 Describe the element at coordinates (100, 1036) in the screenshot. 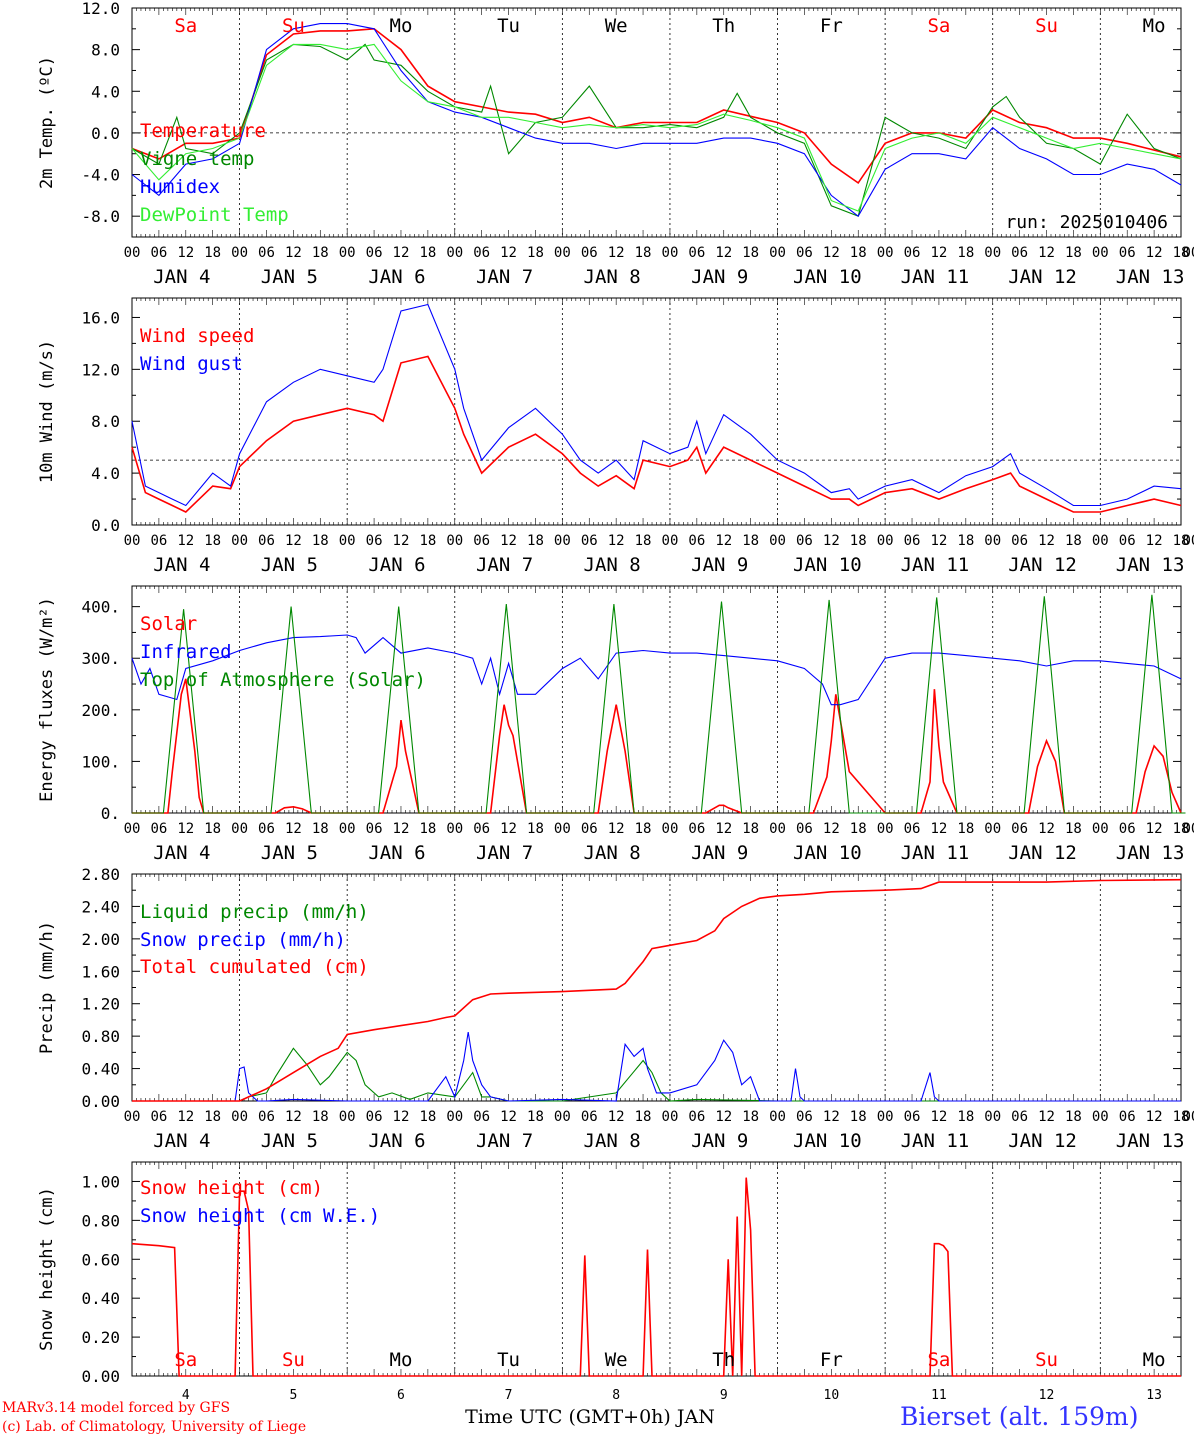

I see `y-tick-label: 0.80` at that location.